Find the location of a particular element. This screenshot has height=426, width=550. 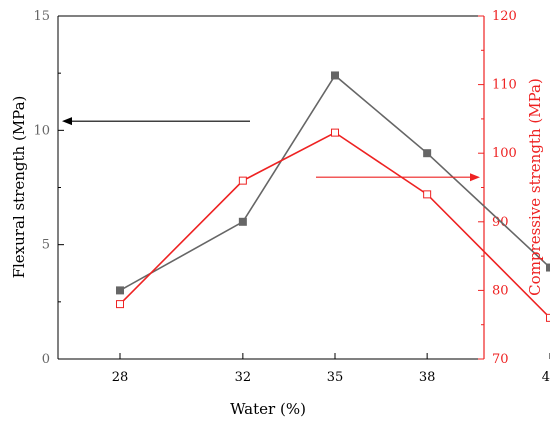

right-tick-label: 110 is located at coordinates (504, 85).